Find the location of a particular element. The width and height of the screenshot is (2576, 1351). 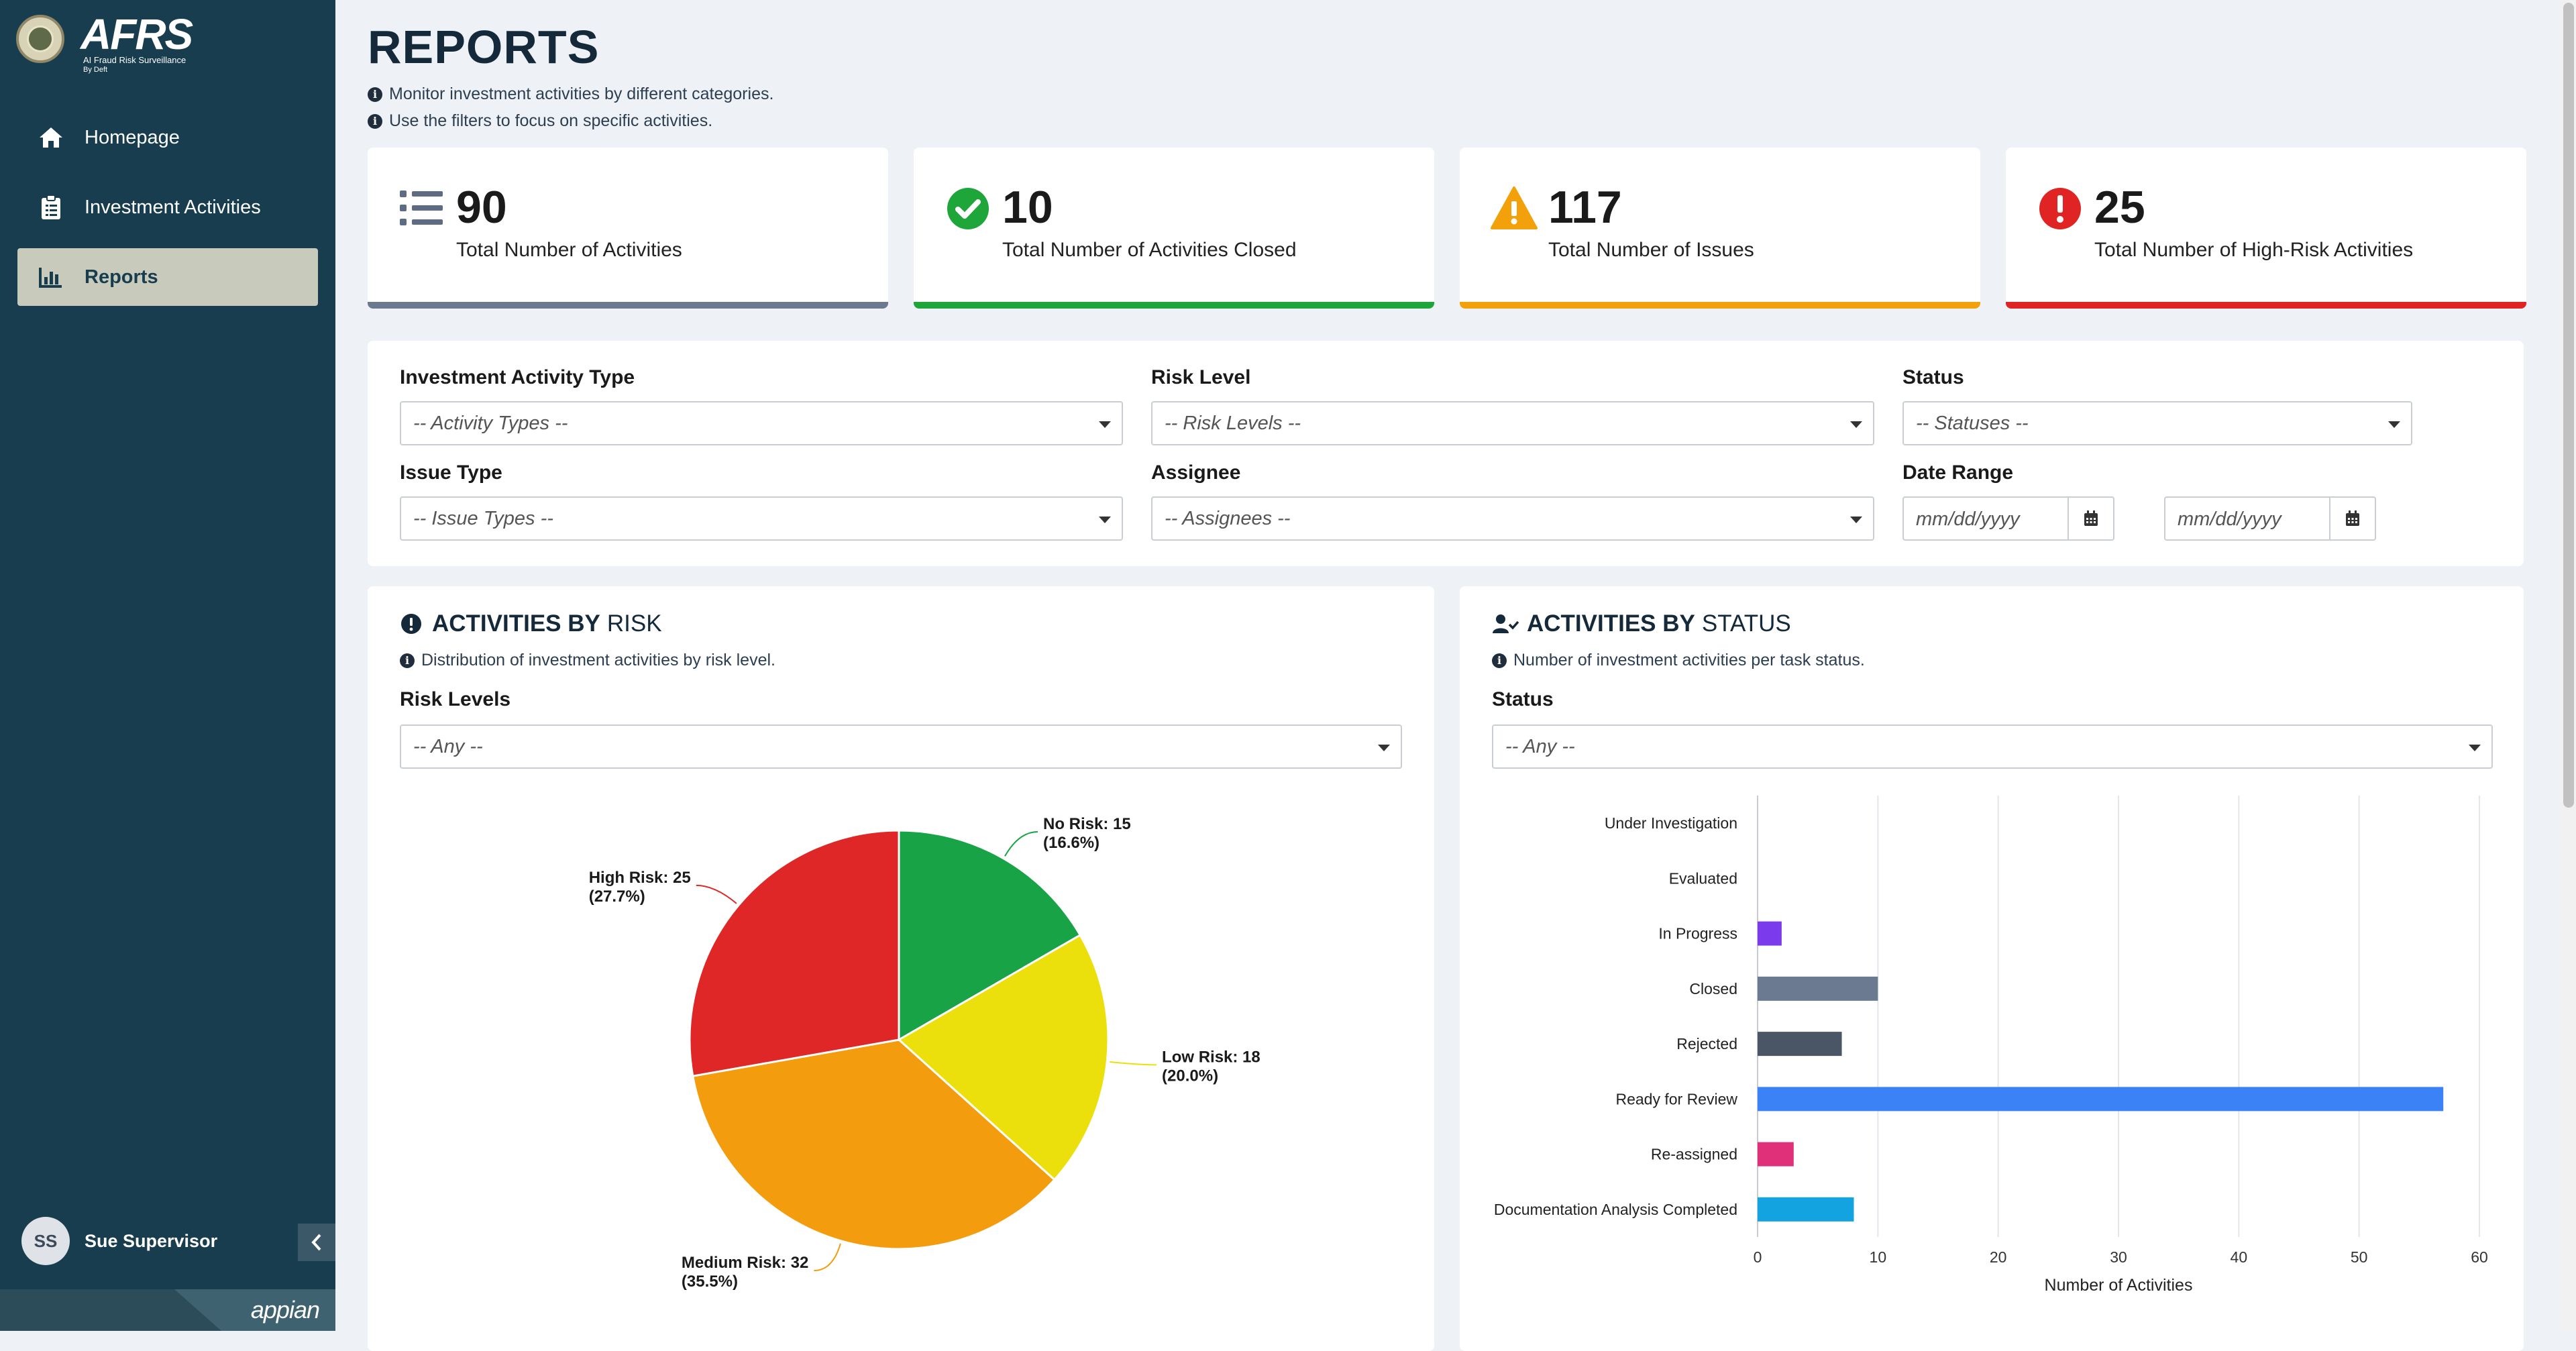

app-logo: AFRS AI Fraud Risk Surveillance By Deft is located at coordinates (123, 42).